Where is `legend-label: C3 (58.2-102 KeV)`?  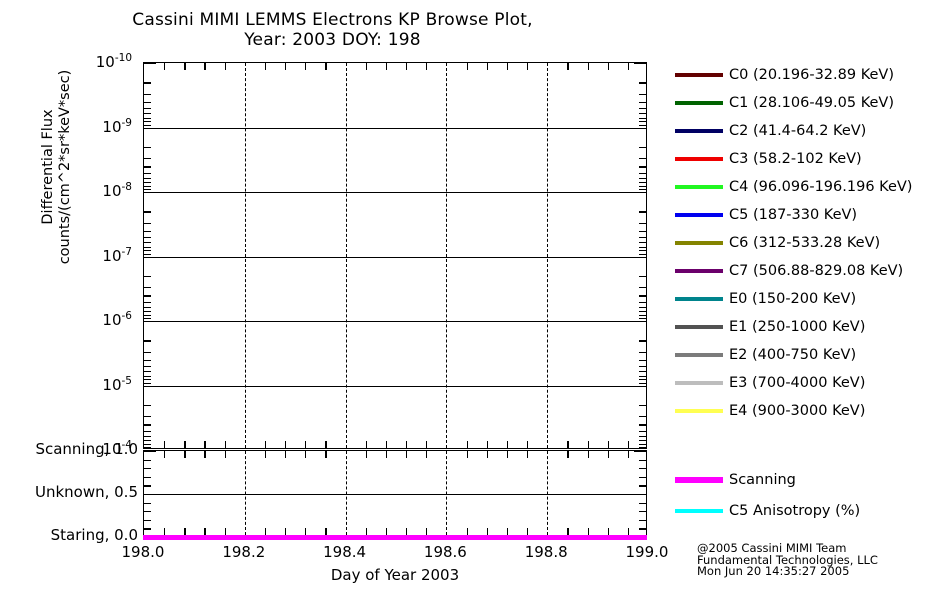 legend-label: C3 (58.2-102 KeV) is located at coordinates (795, 159).